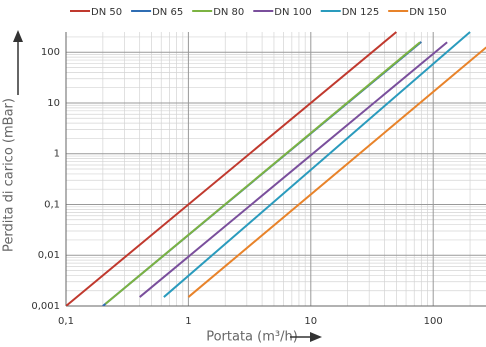  What do you see at coordinates (292, 12) in the screenshot?
I see `legend-label: DN 100` at bounding box center [292, 12].